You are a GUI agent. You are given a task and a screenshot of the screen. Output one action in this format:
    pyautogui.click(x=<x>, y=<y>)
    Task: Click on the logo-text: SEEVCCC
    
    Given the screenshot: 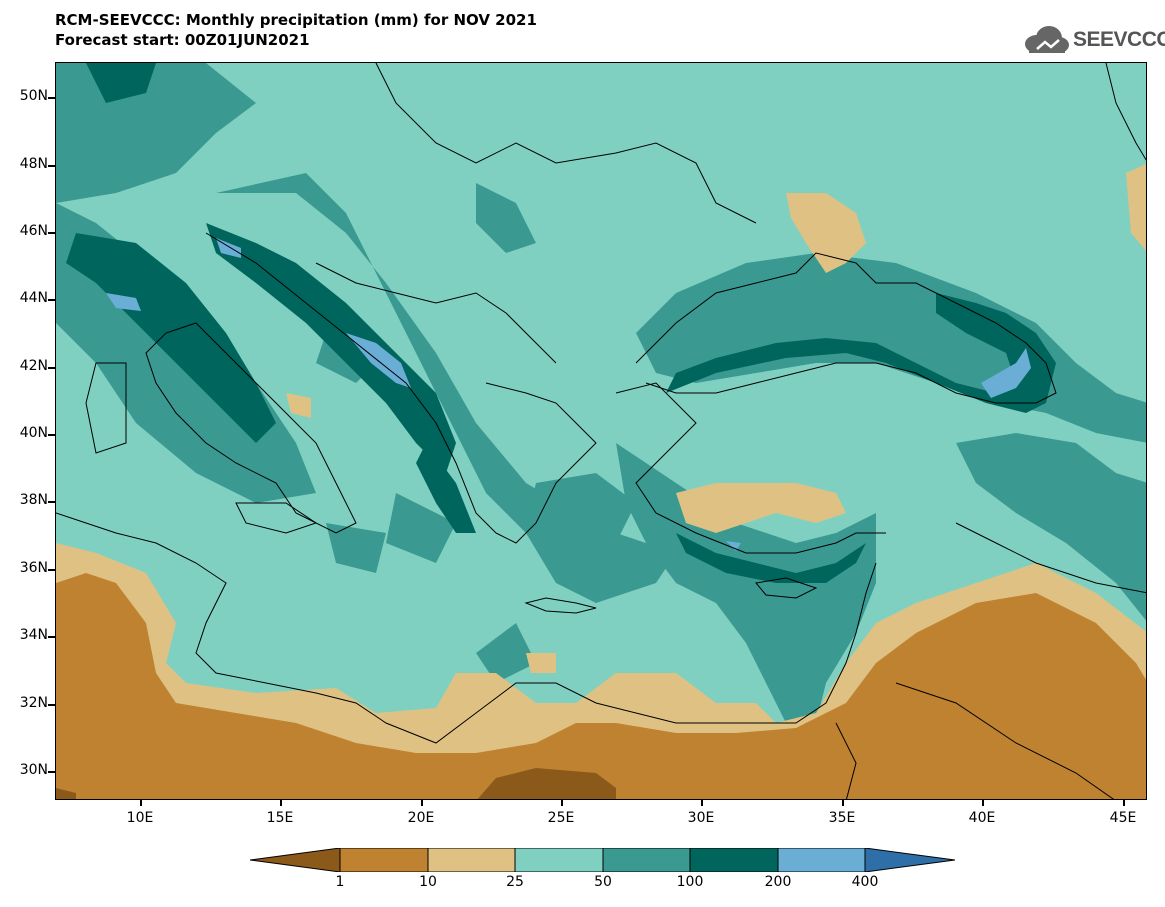 What is the action you would take?
    pyautogui.click(x=1119, y=39)
    